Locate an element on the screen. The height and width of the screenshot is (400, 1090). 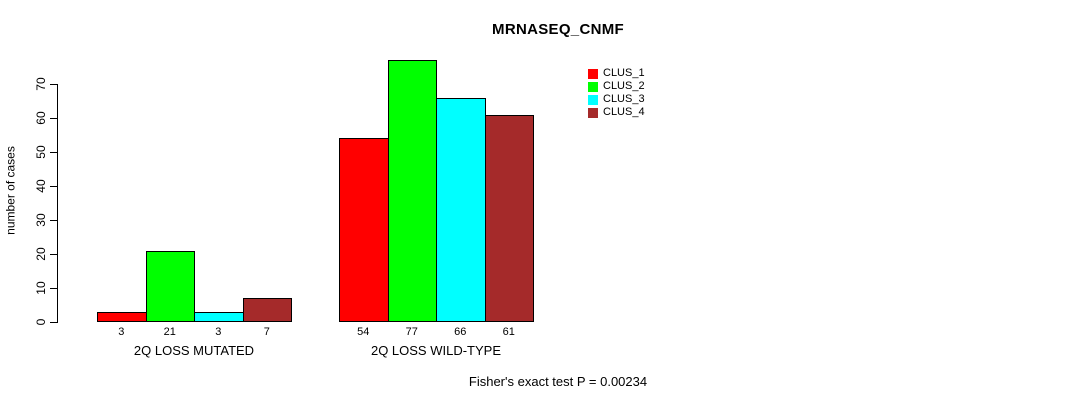
y-tick-label: 60 is located at coordinates (41, 118).